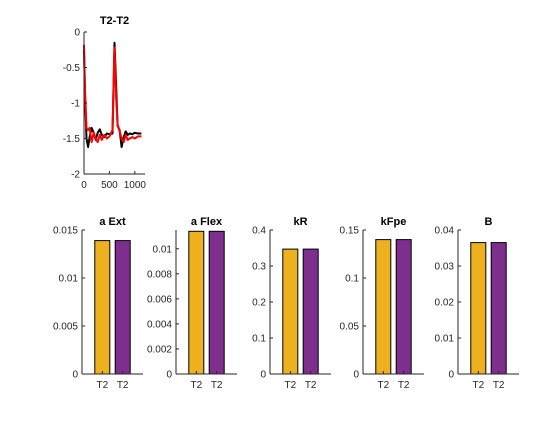 The width and height of the screenshot is (560, 425). I want to click on bar-plot-kfpe: kFpe T2 T2 0 0.05 0.1 0.15, so click(382, 303).